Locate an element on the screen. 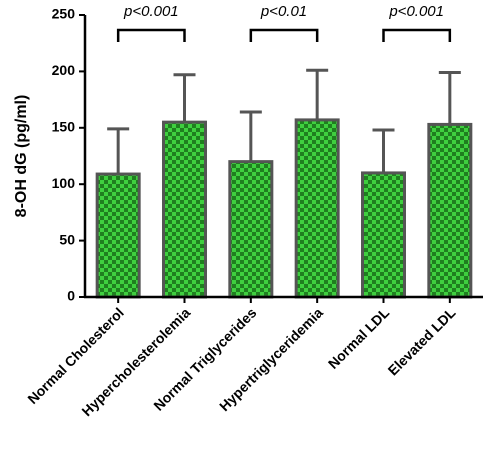 The image size is (500, 450). p-value: p<0.01 is located at coordinates (283, 11).